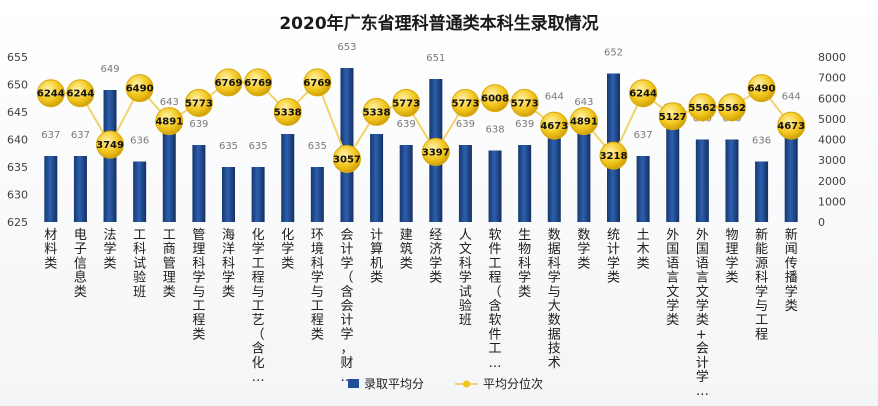 The width and height of the screenshot is (878, 406). What do you see at coordinates (832, 201) in the screenshot?
I see `right-tick-label: 1000` at bounding box center [832, 201].